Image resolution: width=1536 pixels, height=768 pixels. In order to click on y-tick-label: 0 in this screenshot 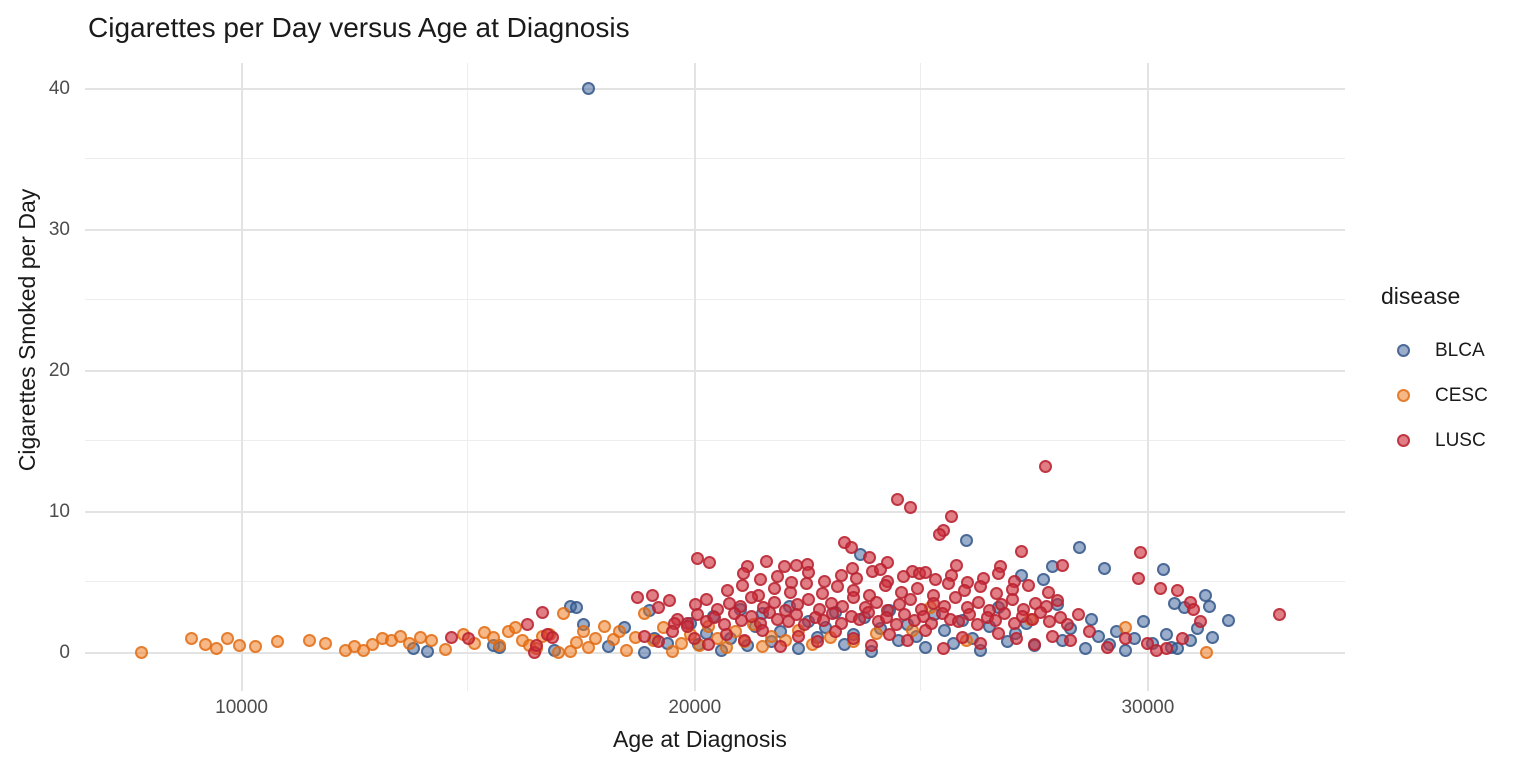, I will do `click(64, 652)`.